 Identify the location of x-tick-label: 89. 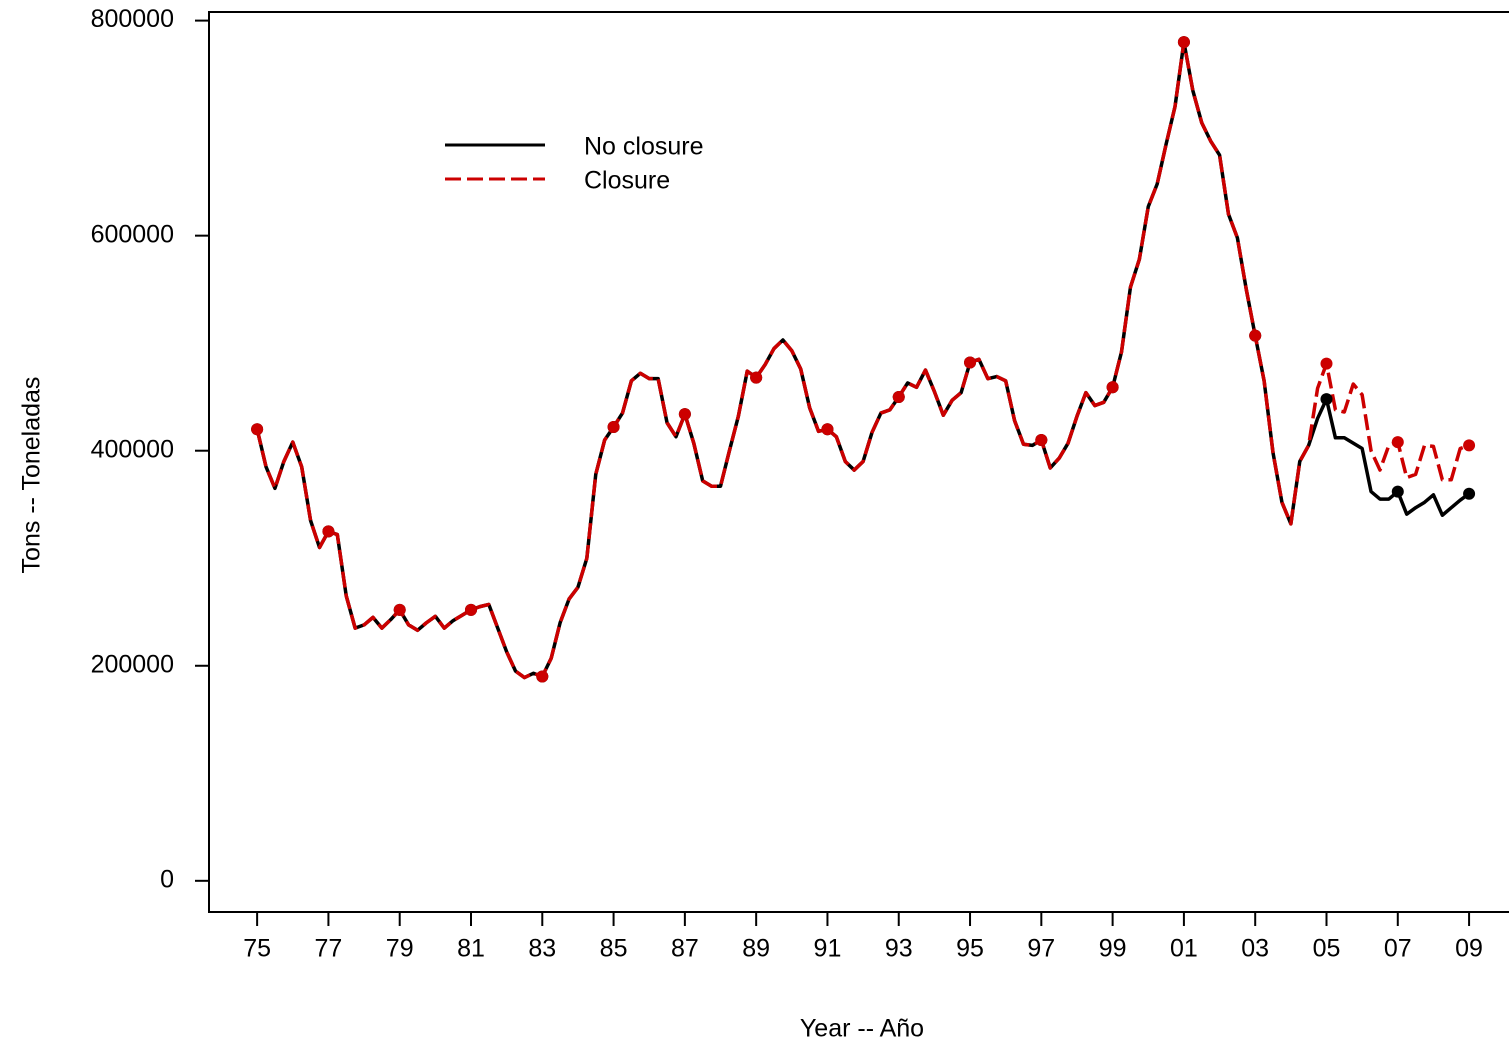
(756, 949).